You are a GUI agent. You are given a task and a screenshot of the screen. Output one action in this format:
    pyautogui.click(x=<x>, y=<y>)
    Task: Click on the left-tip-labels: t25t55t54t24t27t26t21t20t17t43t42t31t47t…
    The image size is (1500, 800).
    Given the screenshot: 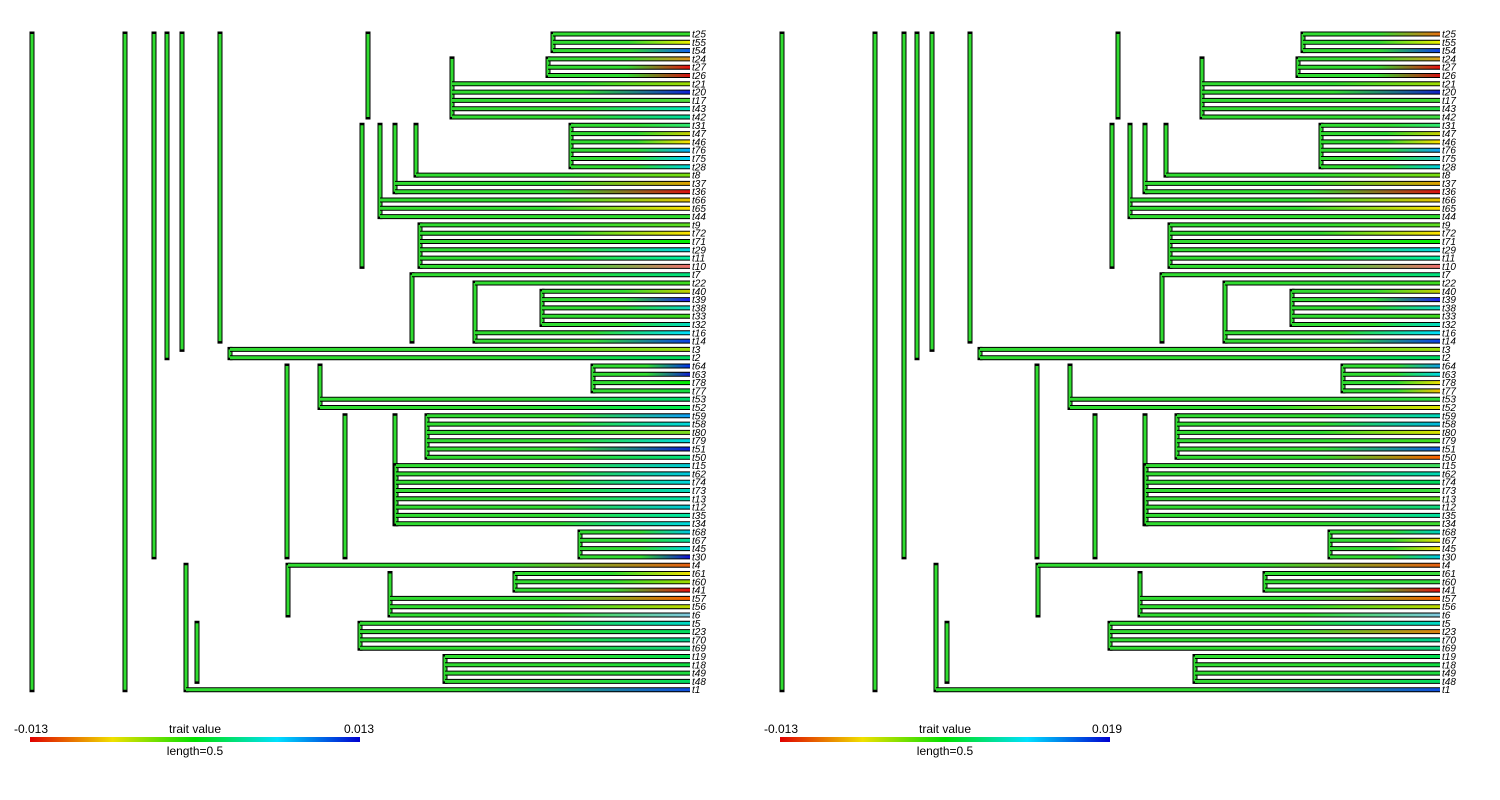 What is the action you would take?
    pyautogui.click(x=699, y=363)
    